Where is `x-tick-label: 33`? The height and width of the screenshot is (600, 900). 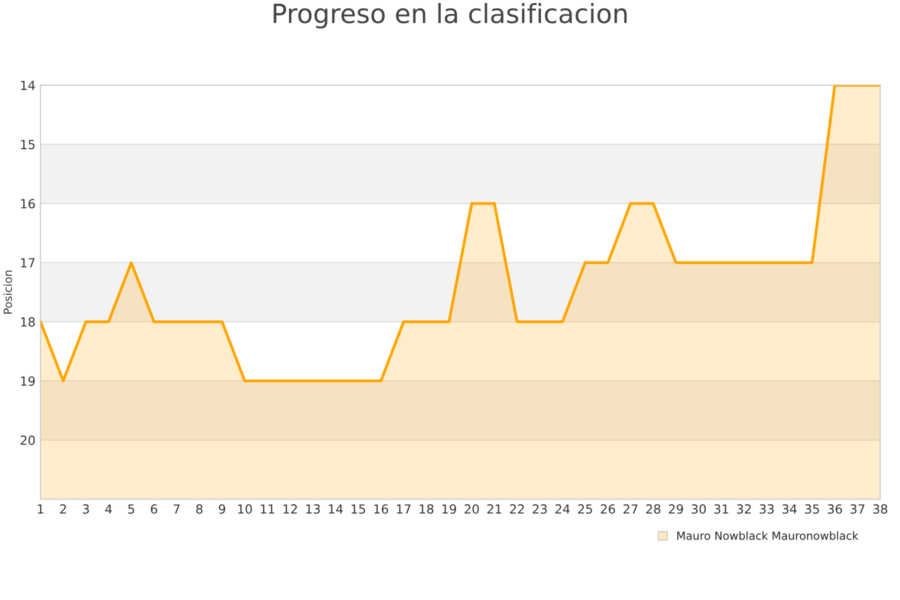
x-tick-label: 33 is located at coordinates (767, 509).